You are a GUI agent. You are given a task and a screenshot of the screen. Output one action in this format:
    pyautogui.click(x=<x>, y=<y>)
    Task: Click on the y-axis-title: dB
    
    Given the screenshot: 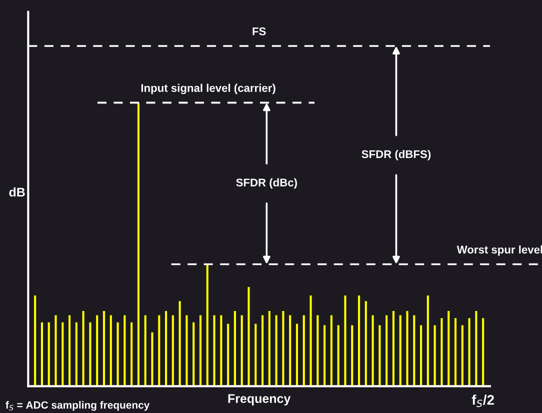 What is the action you would take?
    pyautogui.click(x=17, y=192)
    